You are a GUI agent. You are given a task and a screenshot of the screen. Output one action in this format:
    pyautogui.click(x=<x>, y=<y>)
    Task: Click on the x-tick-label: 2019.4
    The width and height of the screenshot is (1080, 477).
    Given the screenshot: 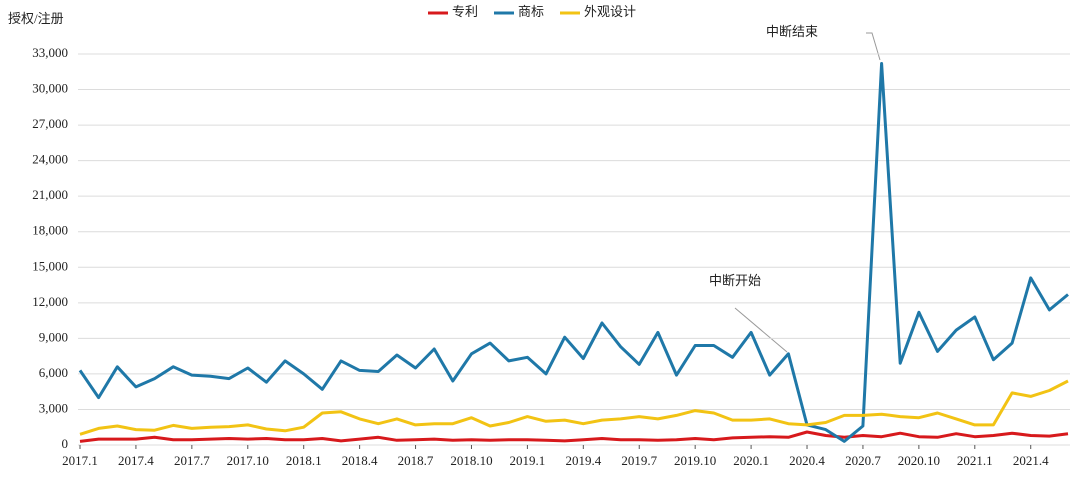 What is the action you would take?
    pyautogui.click(x=583, y=460)
    